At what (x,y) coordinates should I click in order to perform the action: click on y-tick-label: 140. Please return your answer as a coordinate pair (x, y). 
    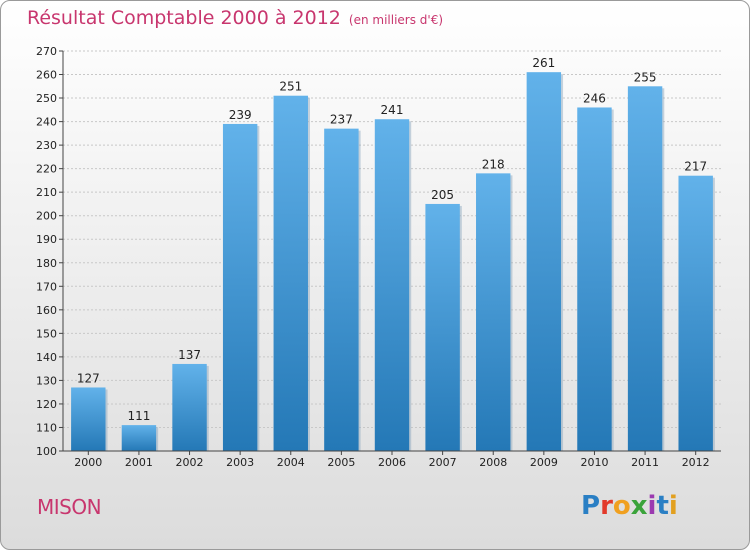
    Looking at the image, I should click on (46, 357).